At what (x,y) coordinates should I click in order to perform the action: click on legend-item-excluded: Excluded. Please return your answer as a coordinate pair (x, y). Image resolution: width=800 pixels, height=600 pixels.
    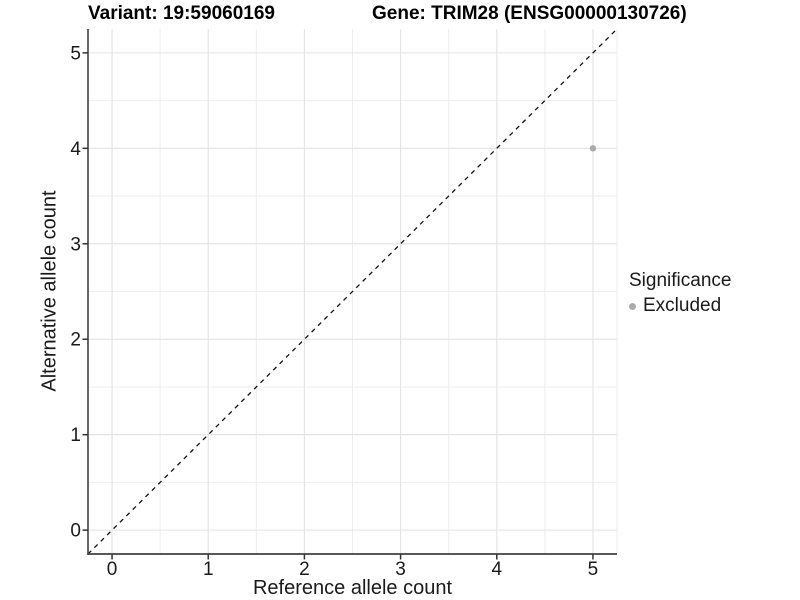
    Looking at the image, I should click on (680, 306).